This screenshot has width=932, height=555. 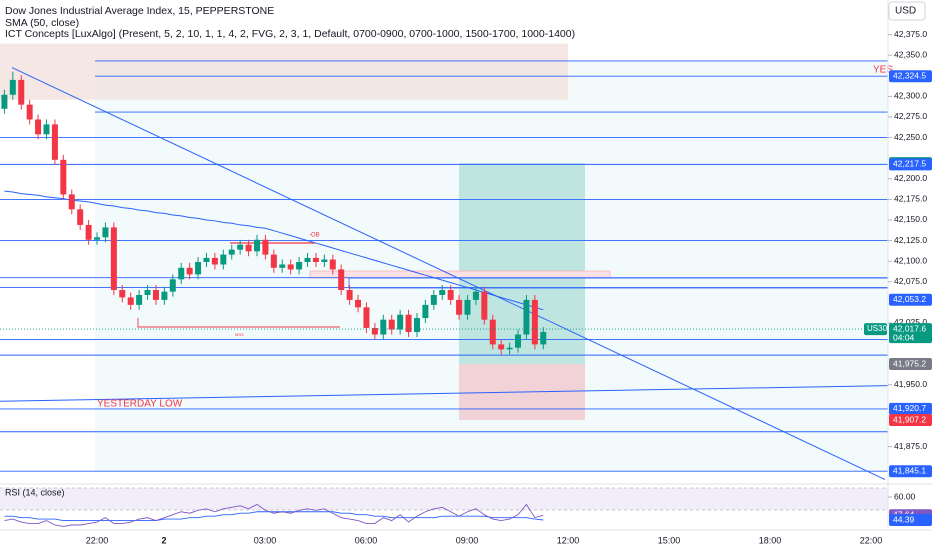 What do you see at coordinates (910, 240) in the screenshot?
I see `y-tick-label: 42,125.0` at bounding box center [910, 240].